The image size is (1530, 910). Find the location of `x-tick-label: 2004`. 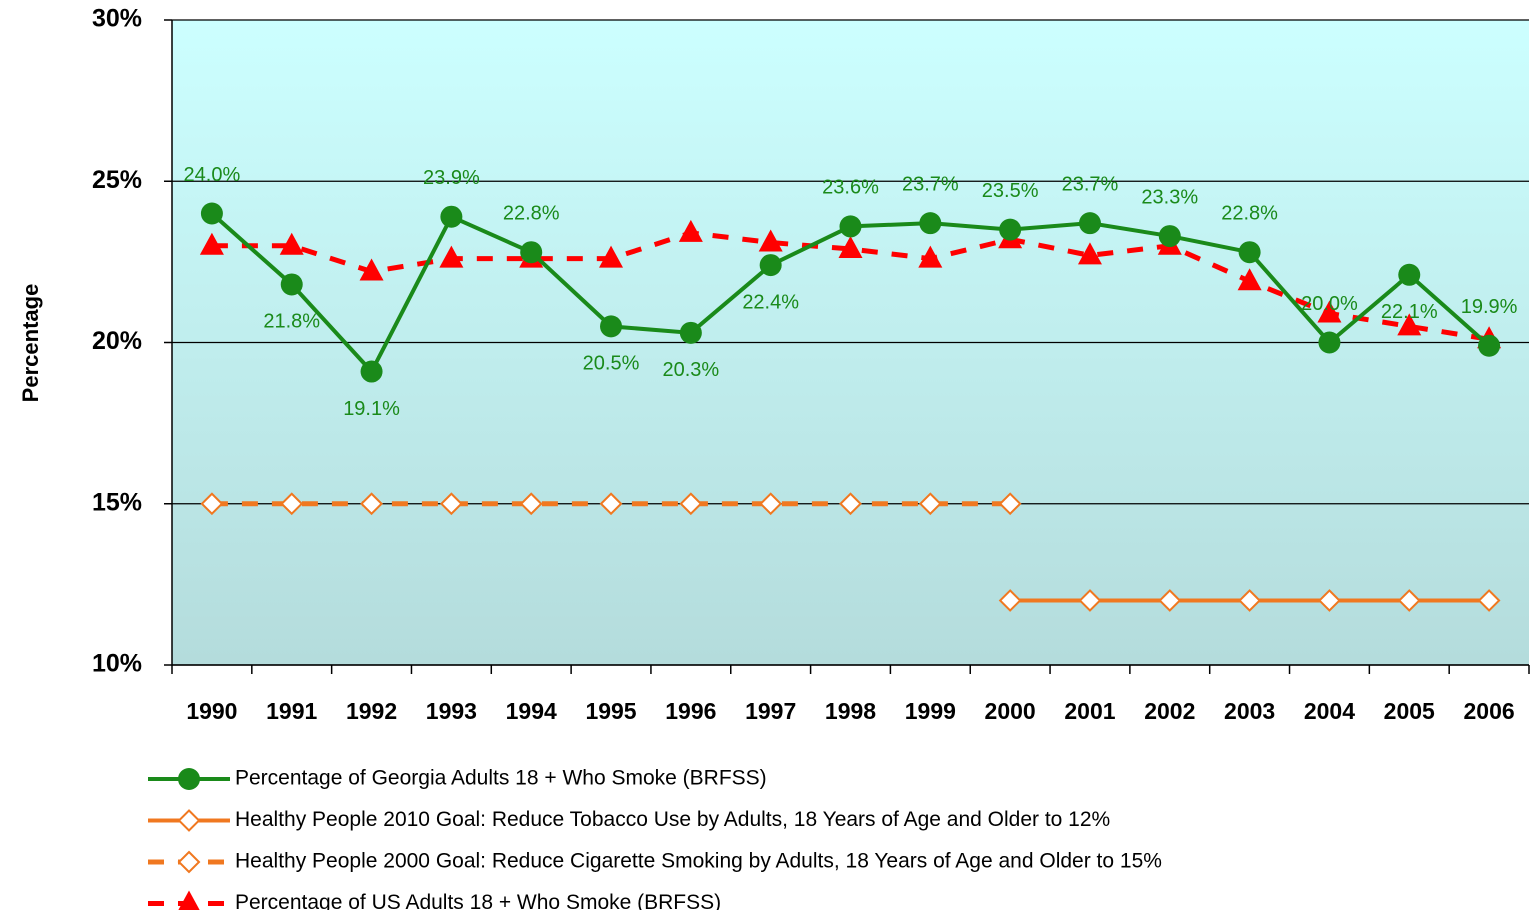

x-tick-label: 2004 is located at coordinates (1329, 711).